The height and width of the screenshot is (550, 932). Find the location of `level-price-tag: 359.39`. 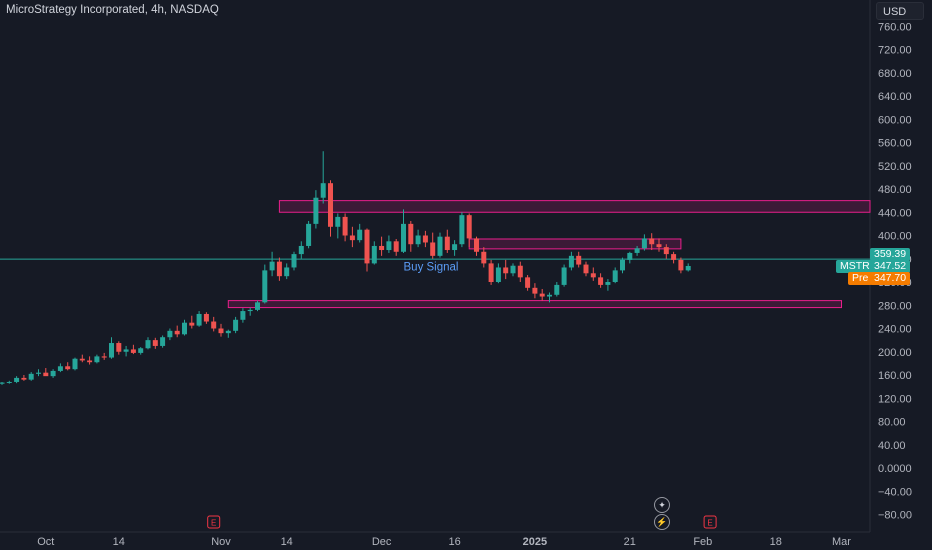

level-price-tag: 359.39 is located at coordinates (890, 254).